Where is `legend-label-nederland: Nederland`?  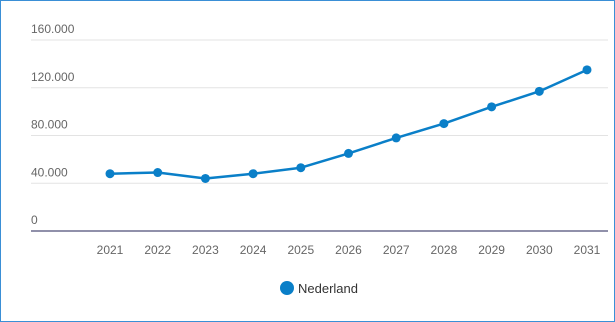 legend-label-nederland: Nederland is located at coordinates (328, 288).